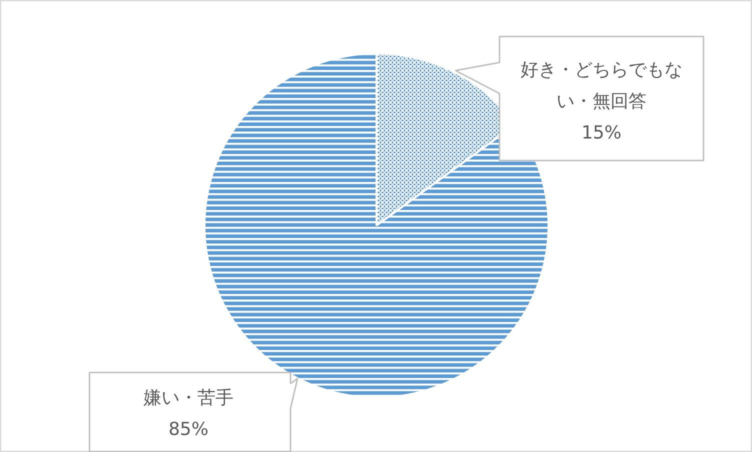  What do you see at coordinates (189, 397) in the screenshot?
I see `slice-label: 嫌い・苦手` at bounding box center [189, 397].